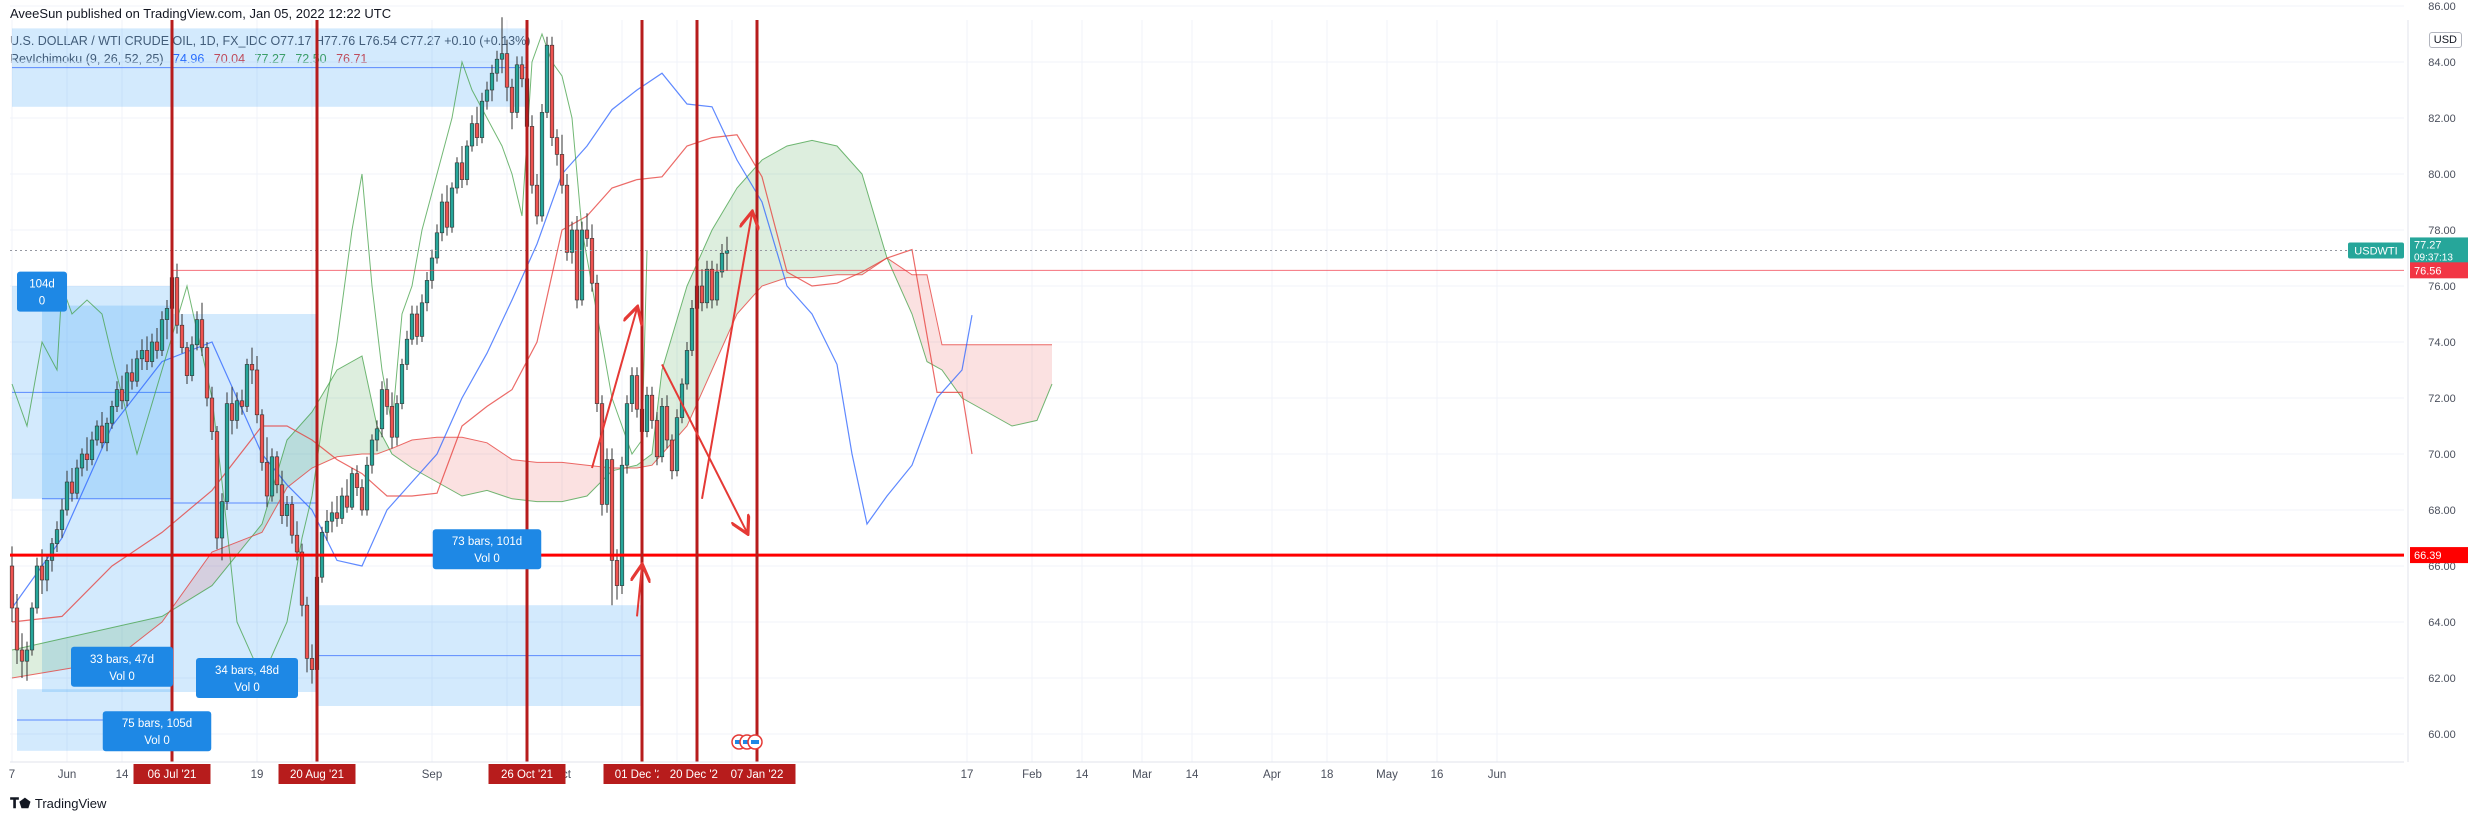 The image size is (2474, 821). Describe the element at coordinates (757, 775) in the screenshot. I see `marker-date-label: 07 Jan '22` at that location.